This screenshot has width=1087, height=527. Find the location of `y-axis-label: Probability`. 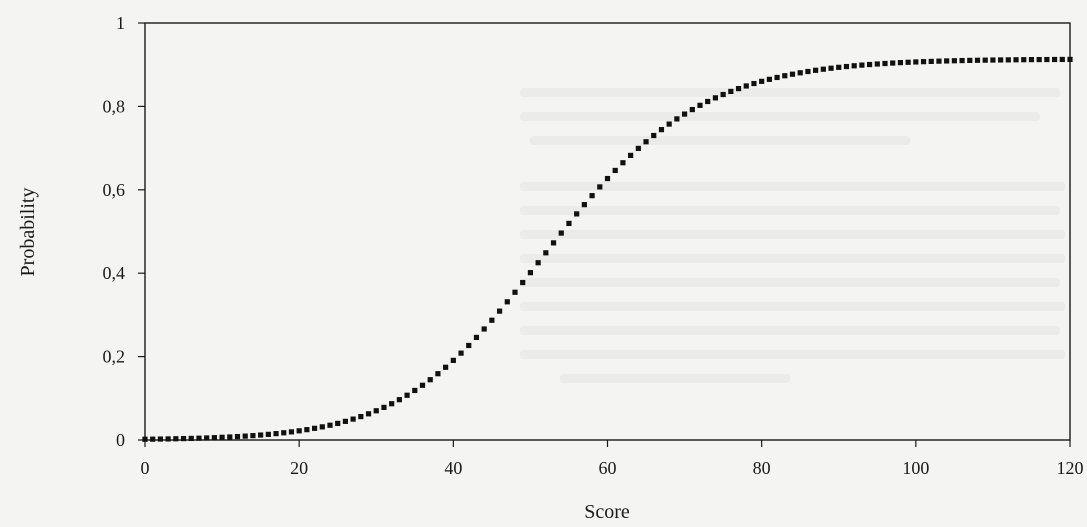

y-axis-label: Probability is located at coordinates (28, 232).